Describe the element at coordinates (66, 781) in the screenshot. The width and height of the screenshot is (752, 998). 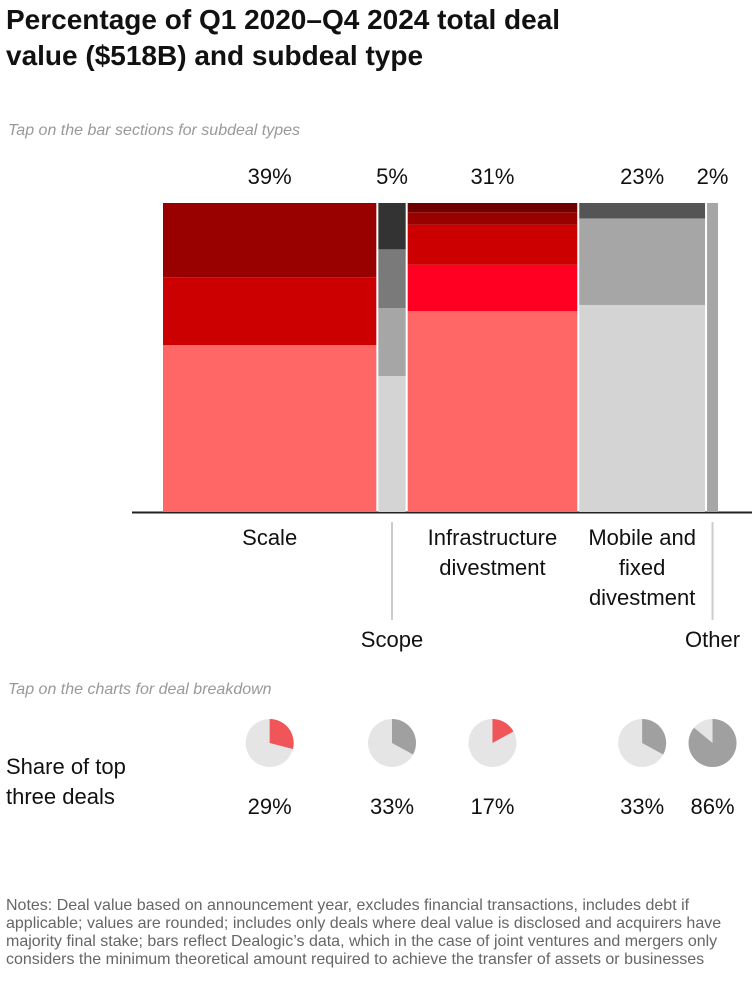
I see `pie-row-label: Share of top three deals` at that location.